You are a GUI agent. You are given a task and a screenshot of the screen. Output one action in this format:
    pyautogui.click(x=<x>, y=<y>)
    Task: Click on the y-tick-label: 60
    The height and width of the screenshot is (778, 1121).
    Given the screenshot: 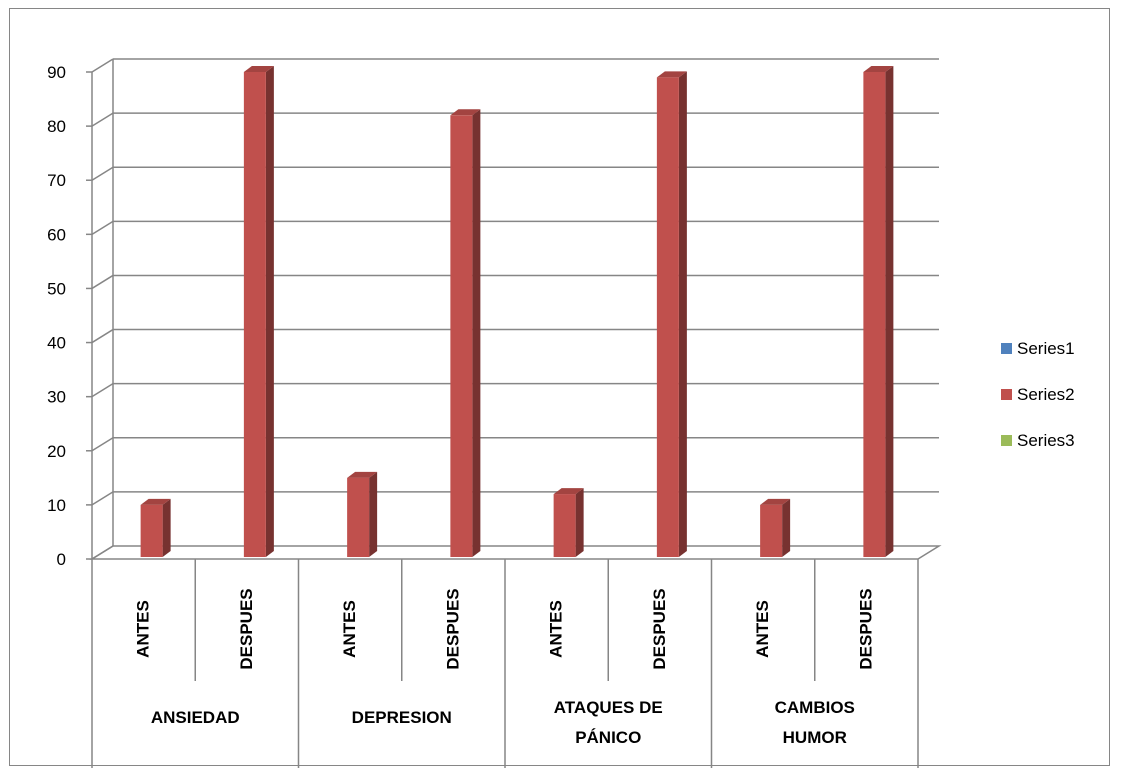 What is the action you would take?
    pyautogui.click(x=56, y=234)
    